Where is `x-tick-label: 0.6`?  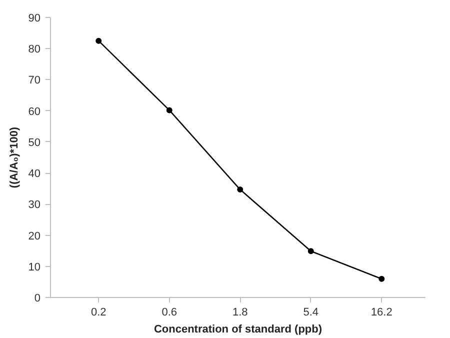
x-tick-label: 0.6 is located at coordinates (170, 312).